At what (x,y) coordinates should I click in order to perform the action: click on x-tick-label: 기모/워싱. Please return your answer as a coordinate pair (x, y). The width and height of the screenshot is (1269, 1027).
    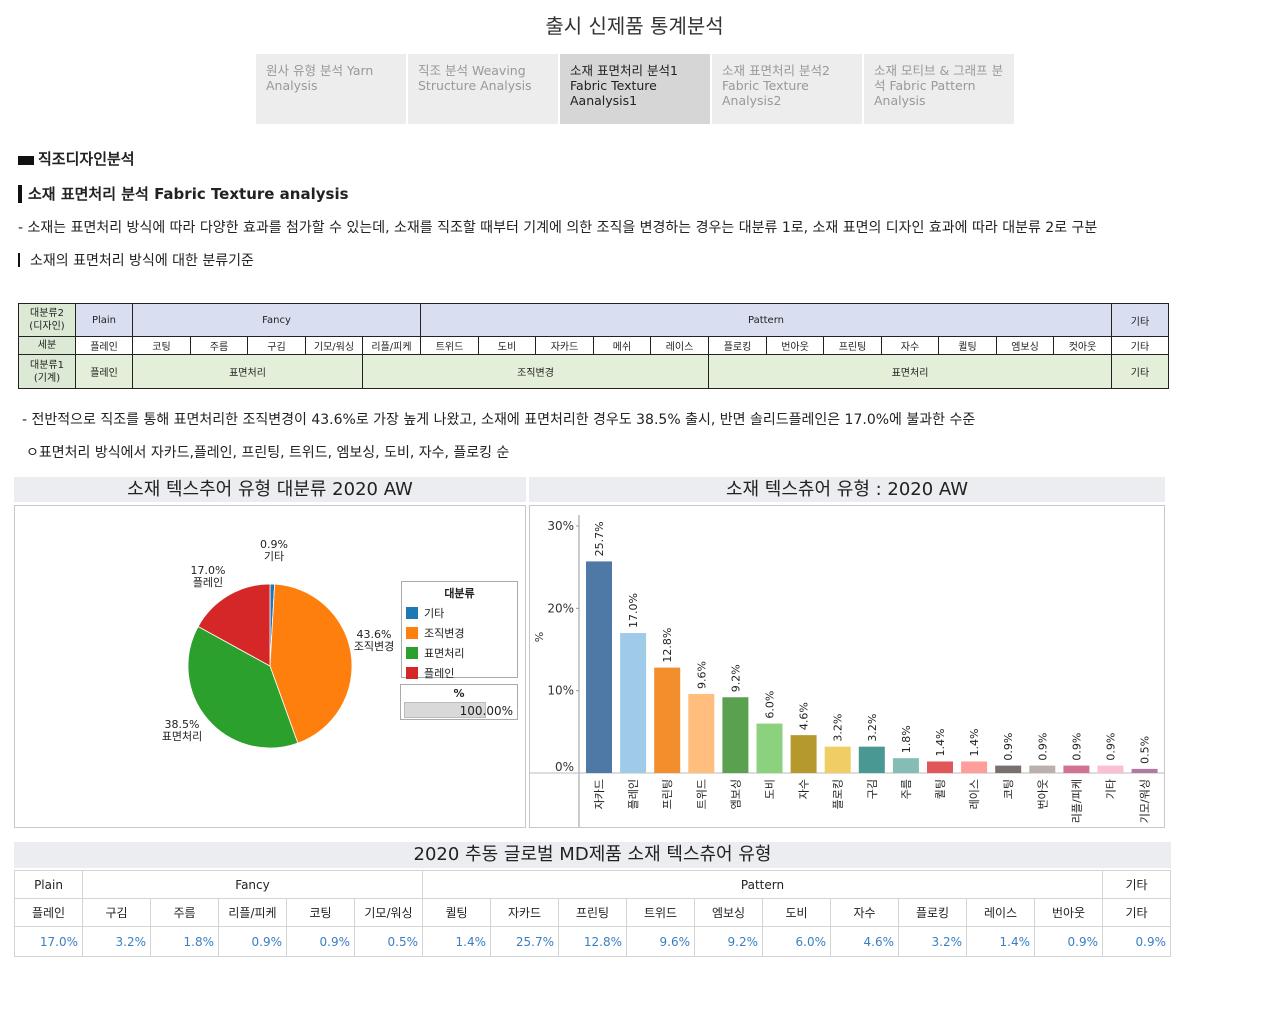
    Looking at the image, I should click on (1145, 801).